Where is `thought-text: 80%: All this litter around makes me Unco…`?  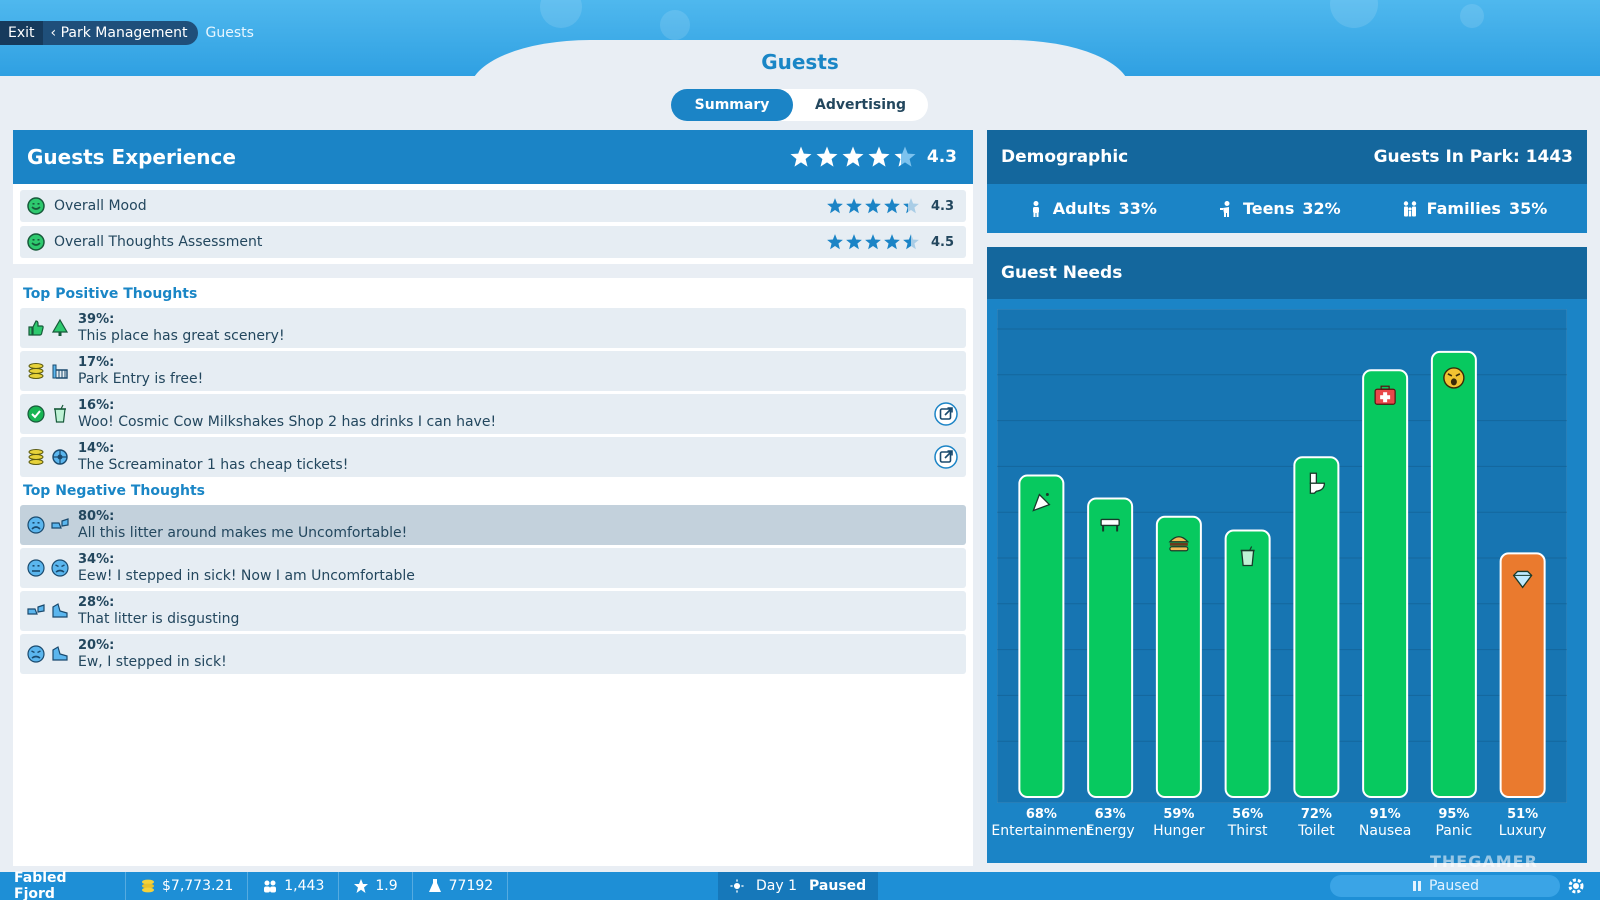
thought-text: 80%: All this litter around makes me Unco… is located at coordinates (519, 525).